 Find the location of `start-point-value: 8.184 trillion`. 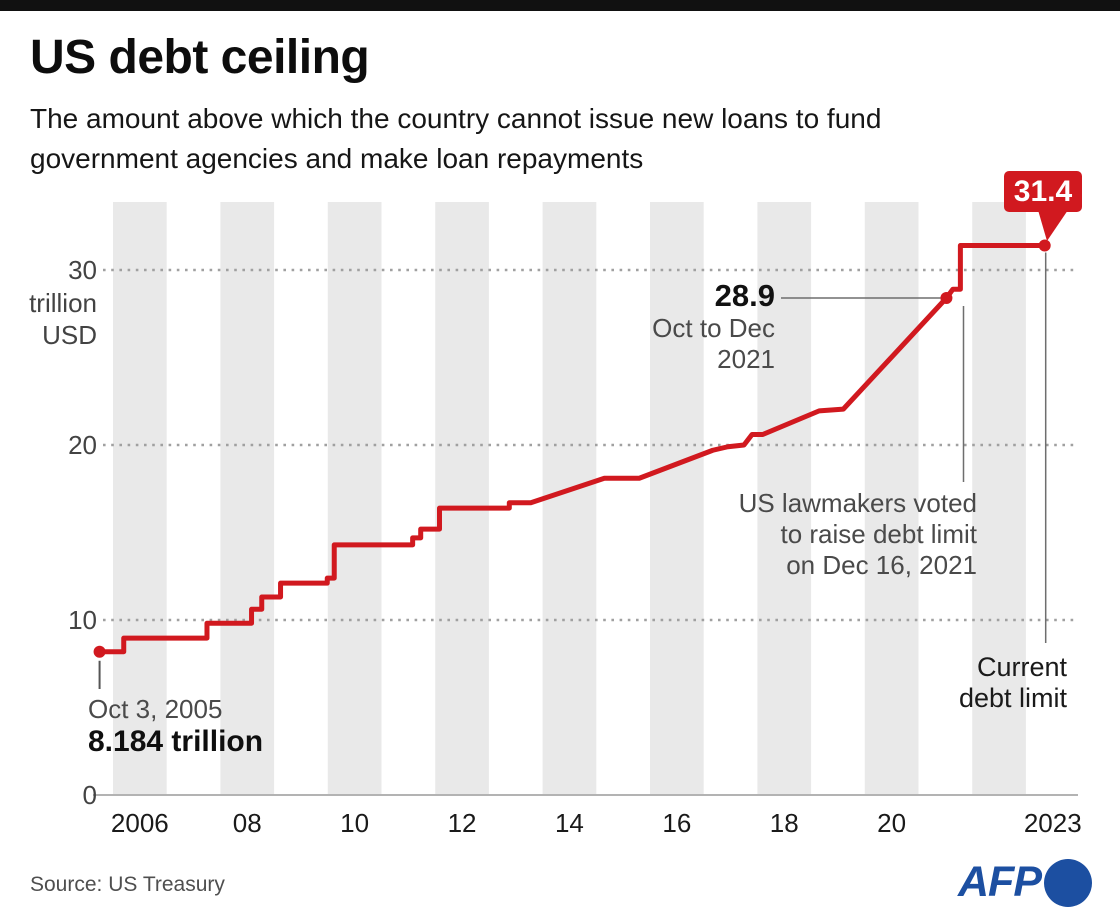

start-point-value: 8.184 trillion is located at coordinates (176, 741).